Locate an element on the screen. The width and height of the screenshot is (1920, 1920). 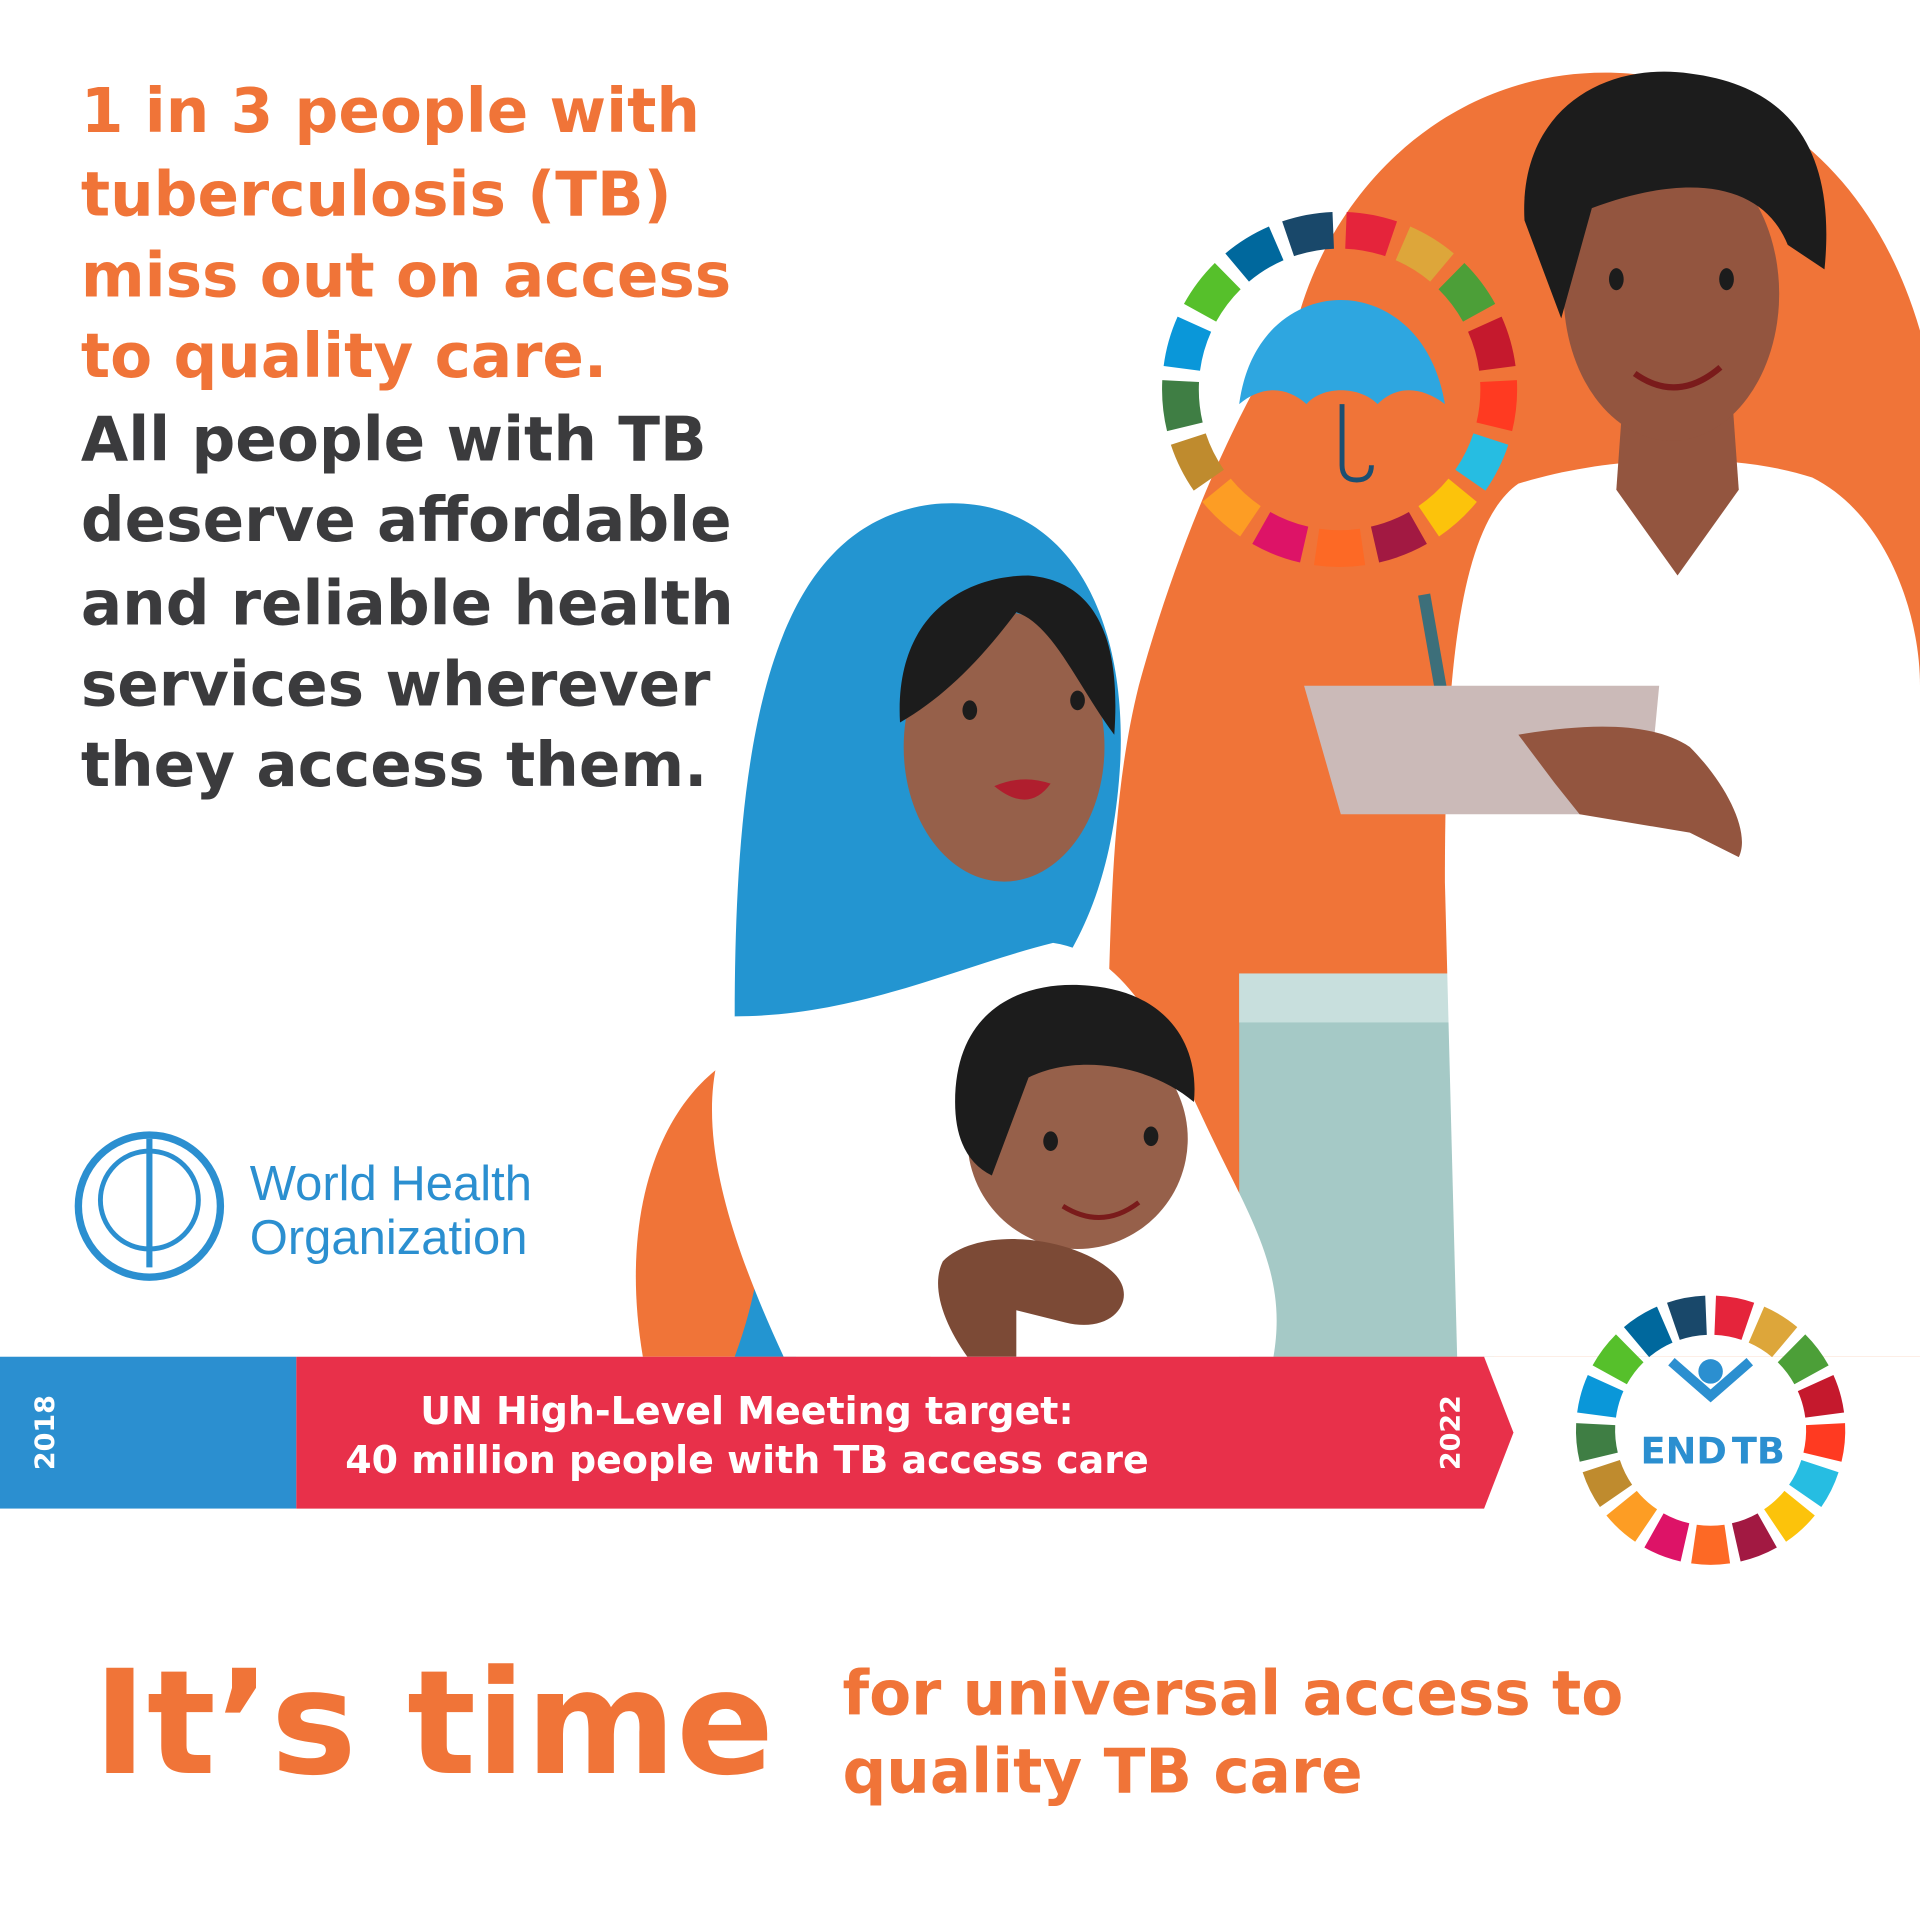
endtb-word: TB is located at coordinates (1758, 1450).